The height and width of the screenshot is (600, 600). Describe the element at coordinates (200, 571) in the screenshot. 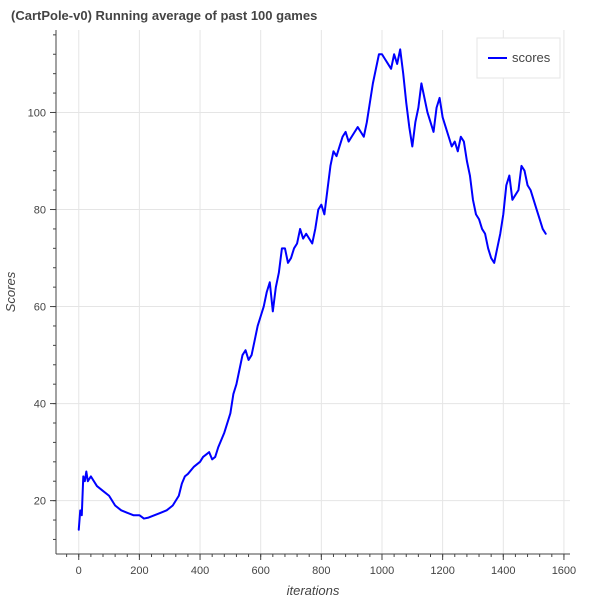

I see `x-tick-label: 400` at that location.